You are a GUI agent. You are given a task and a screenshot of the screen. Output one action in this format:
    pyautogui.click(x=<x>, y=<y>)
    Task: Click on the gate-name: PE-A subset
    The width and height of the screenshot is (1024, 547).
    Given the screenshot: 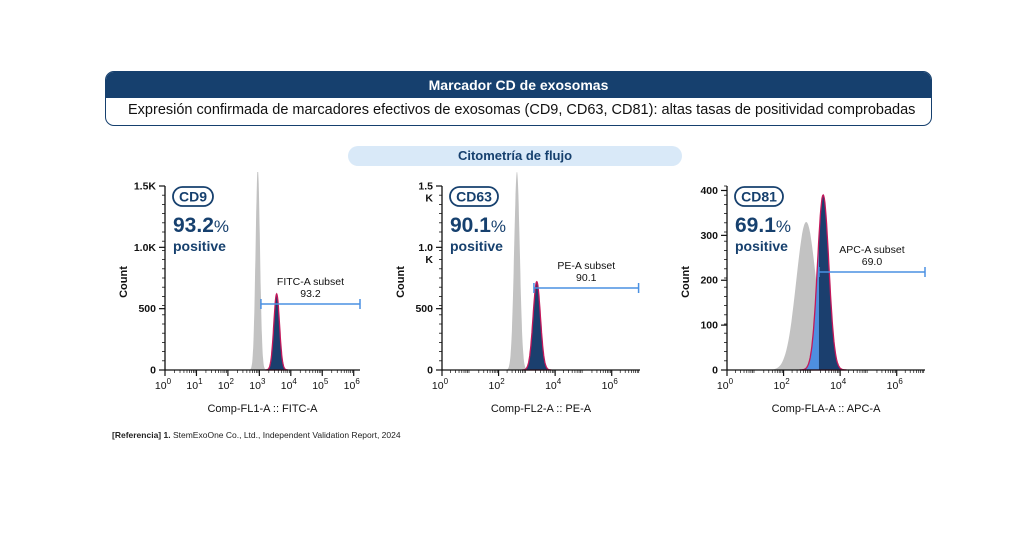 What is the action you would take?
    pyautogui.click(x=586, y=266)
    